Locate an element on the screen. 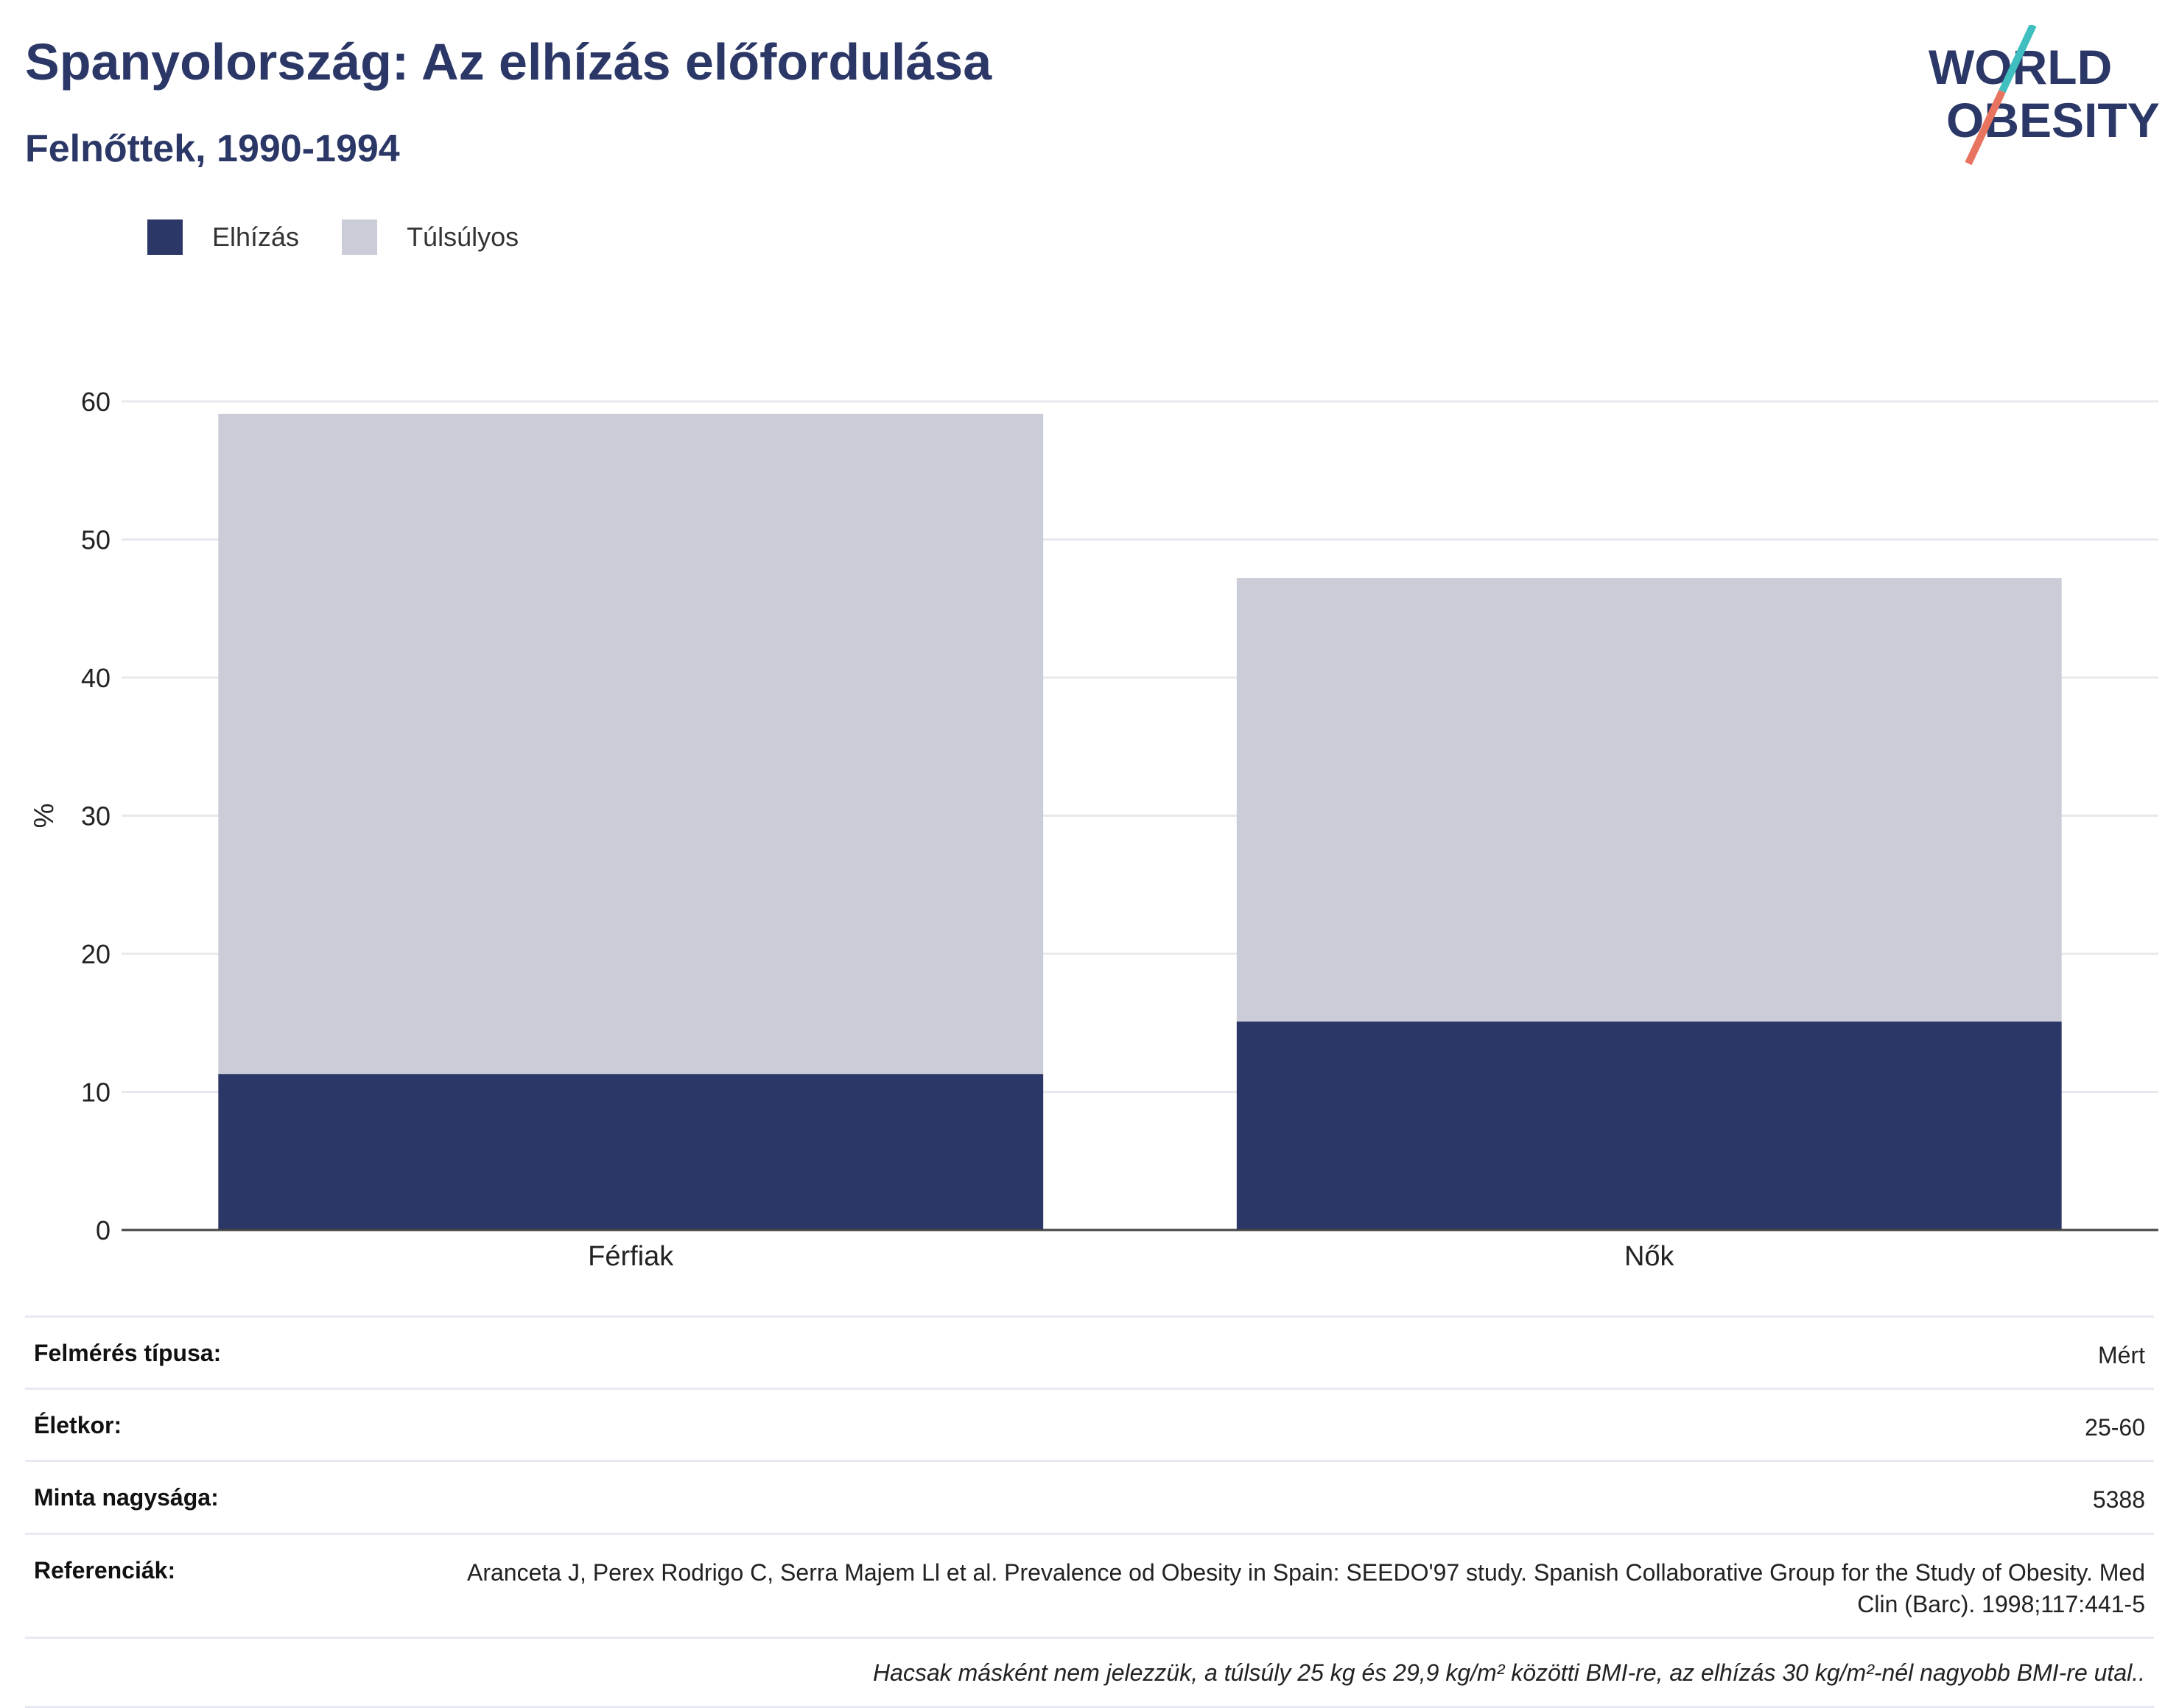  info-label: Életkor: is located at coordinates (78, 1425).